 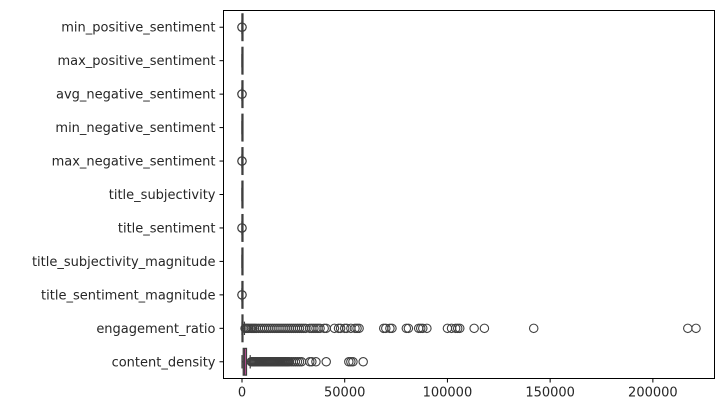 I want to click on box-group-title-subjectivity, so click(x=242, y=194).